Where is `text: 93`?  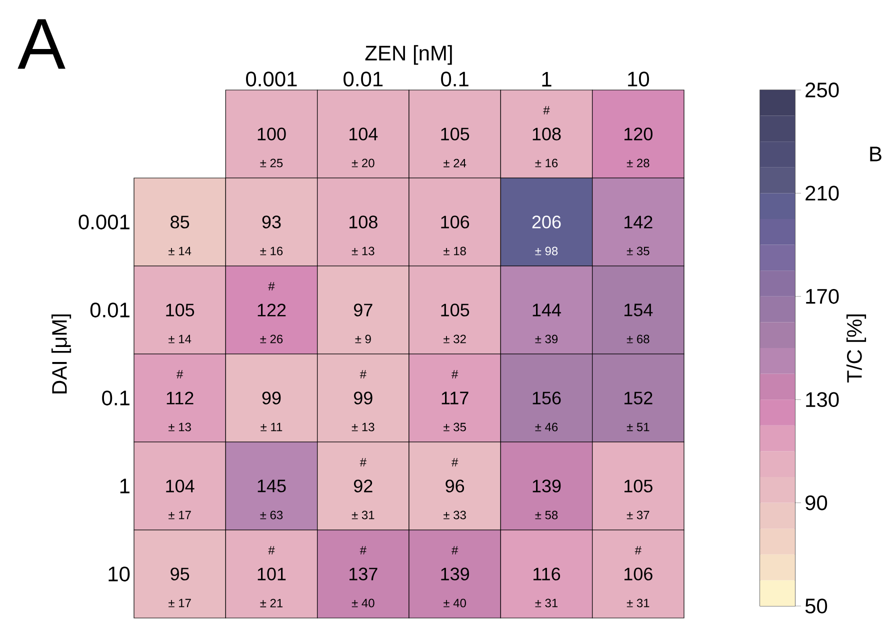
text: 93 is located at coordinates (271, 222).